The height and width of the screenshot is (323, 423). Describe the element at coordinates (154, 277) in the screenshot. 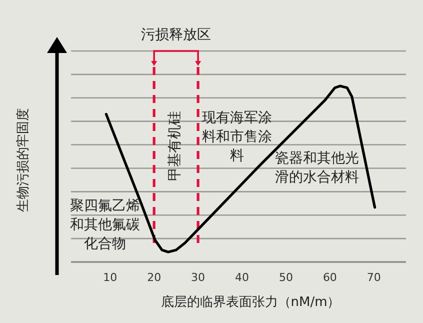

I see `xtick: 20` at that location.